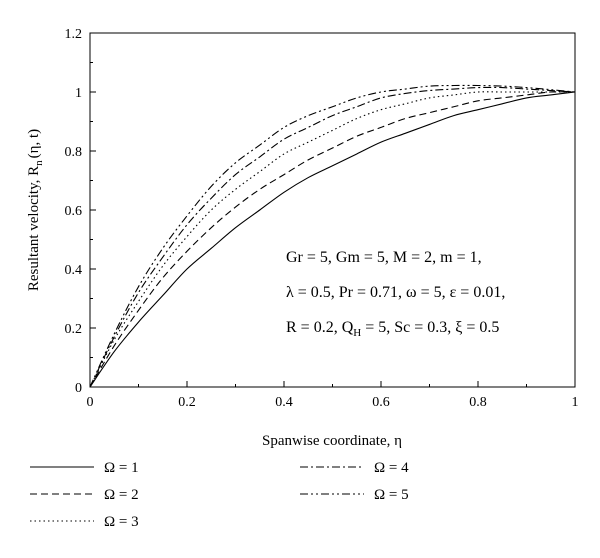 This screenshot has height=558, width=600. Describe the element at coordinates (391, 495) in the screenshot. I see `legend-label-omega-5: Ω = 5` at that location.